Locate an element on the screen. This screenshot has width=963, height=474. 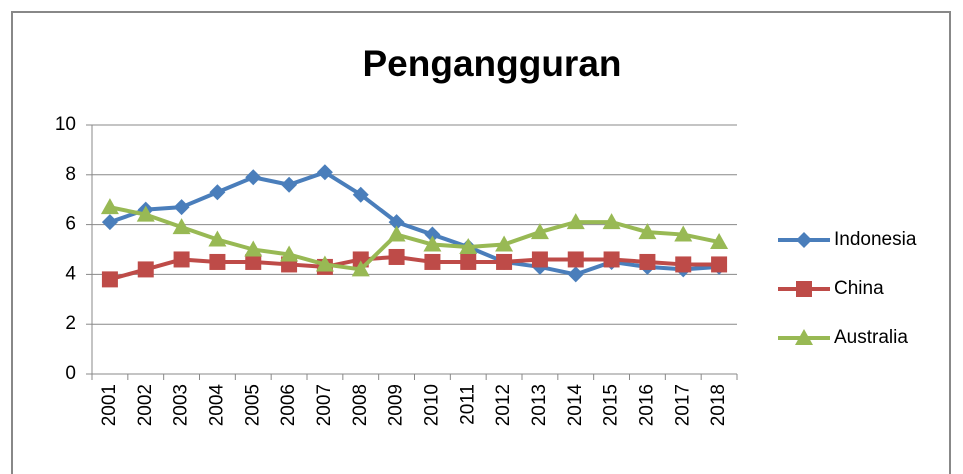
x-tick-label: 2017 is located at coordinates (682, 405).